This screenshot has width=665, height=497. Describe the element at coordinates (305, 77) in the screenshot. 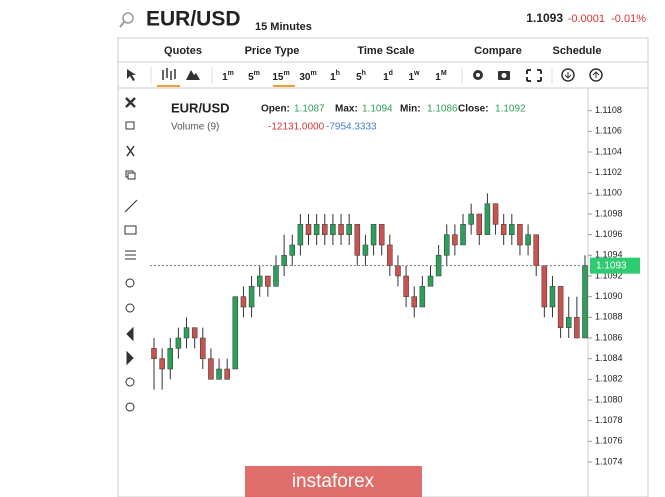

I see `timeframe-num: 30` at that location.